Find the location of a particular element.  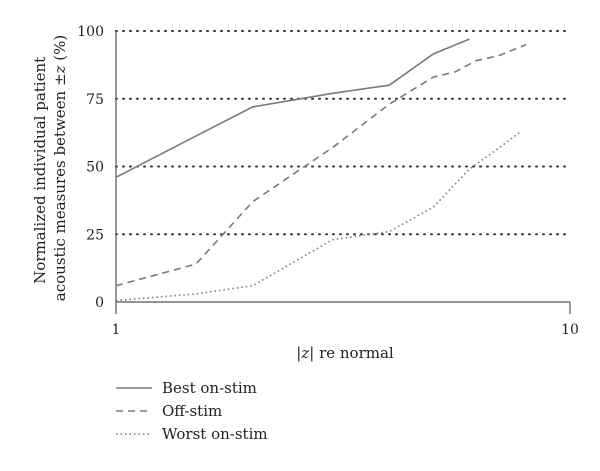

legend-label-2: Worst on-stim is located at coordinates (215, 434).